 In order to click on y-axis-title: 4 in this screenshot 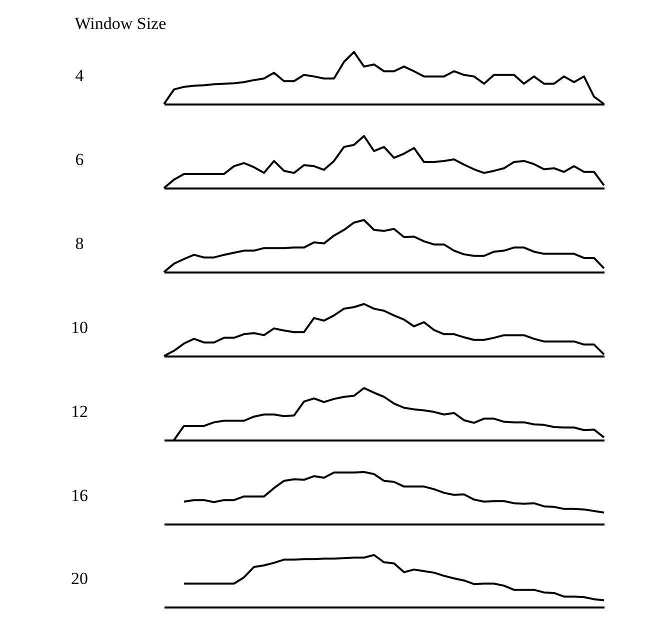, I will do `click(79, 75)`.